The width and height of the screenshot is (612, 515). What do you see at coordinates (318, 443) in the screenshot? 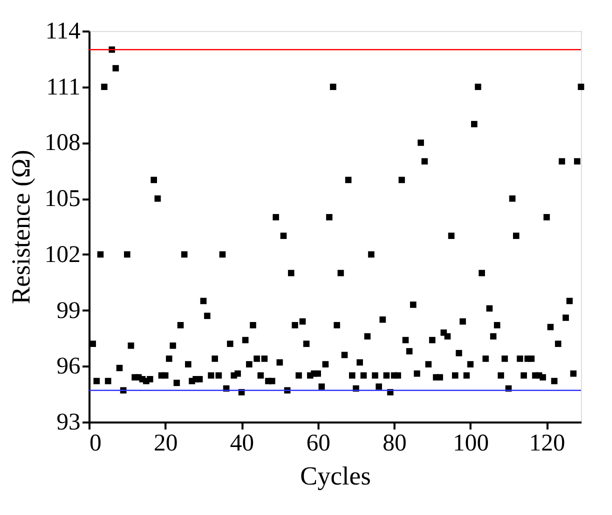
I see `x-tick-label: 60` at bounding box center [318, 443].